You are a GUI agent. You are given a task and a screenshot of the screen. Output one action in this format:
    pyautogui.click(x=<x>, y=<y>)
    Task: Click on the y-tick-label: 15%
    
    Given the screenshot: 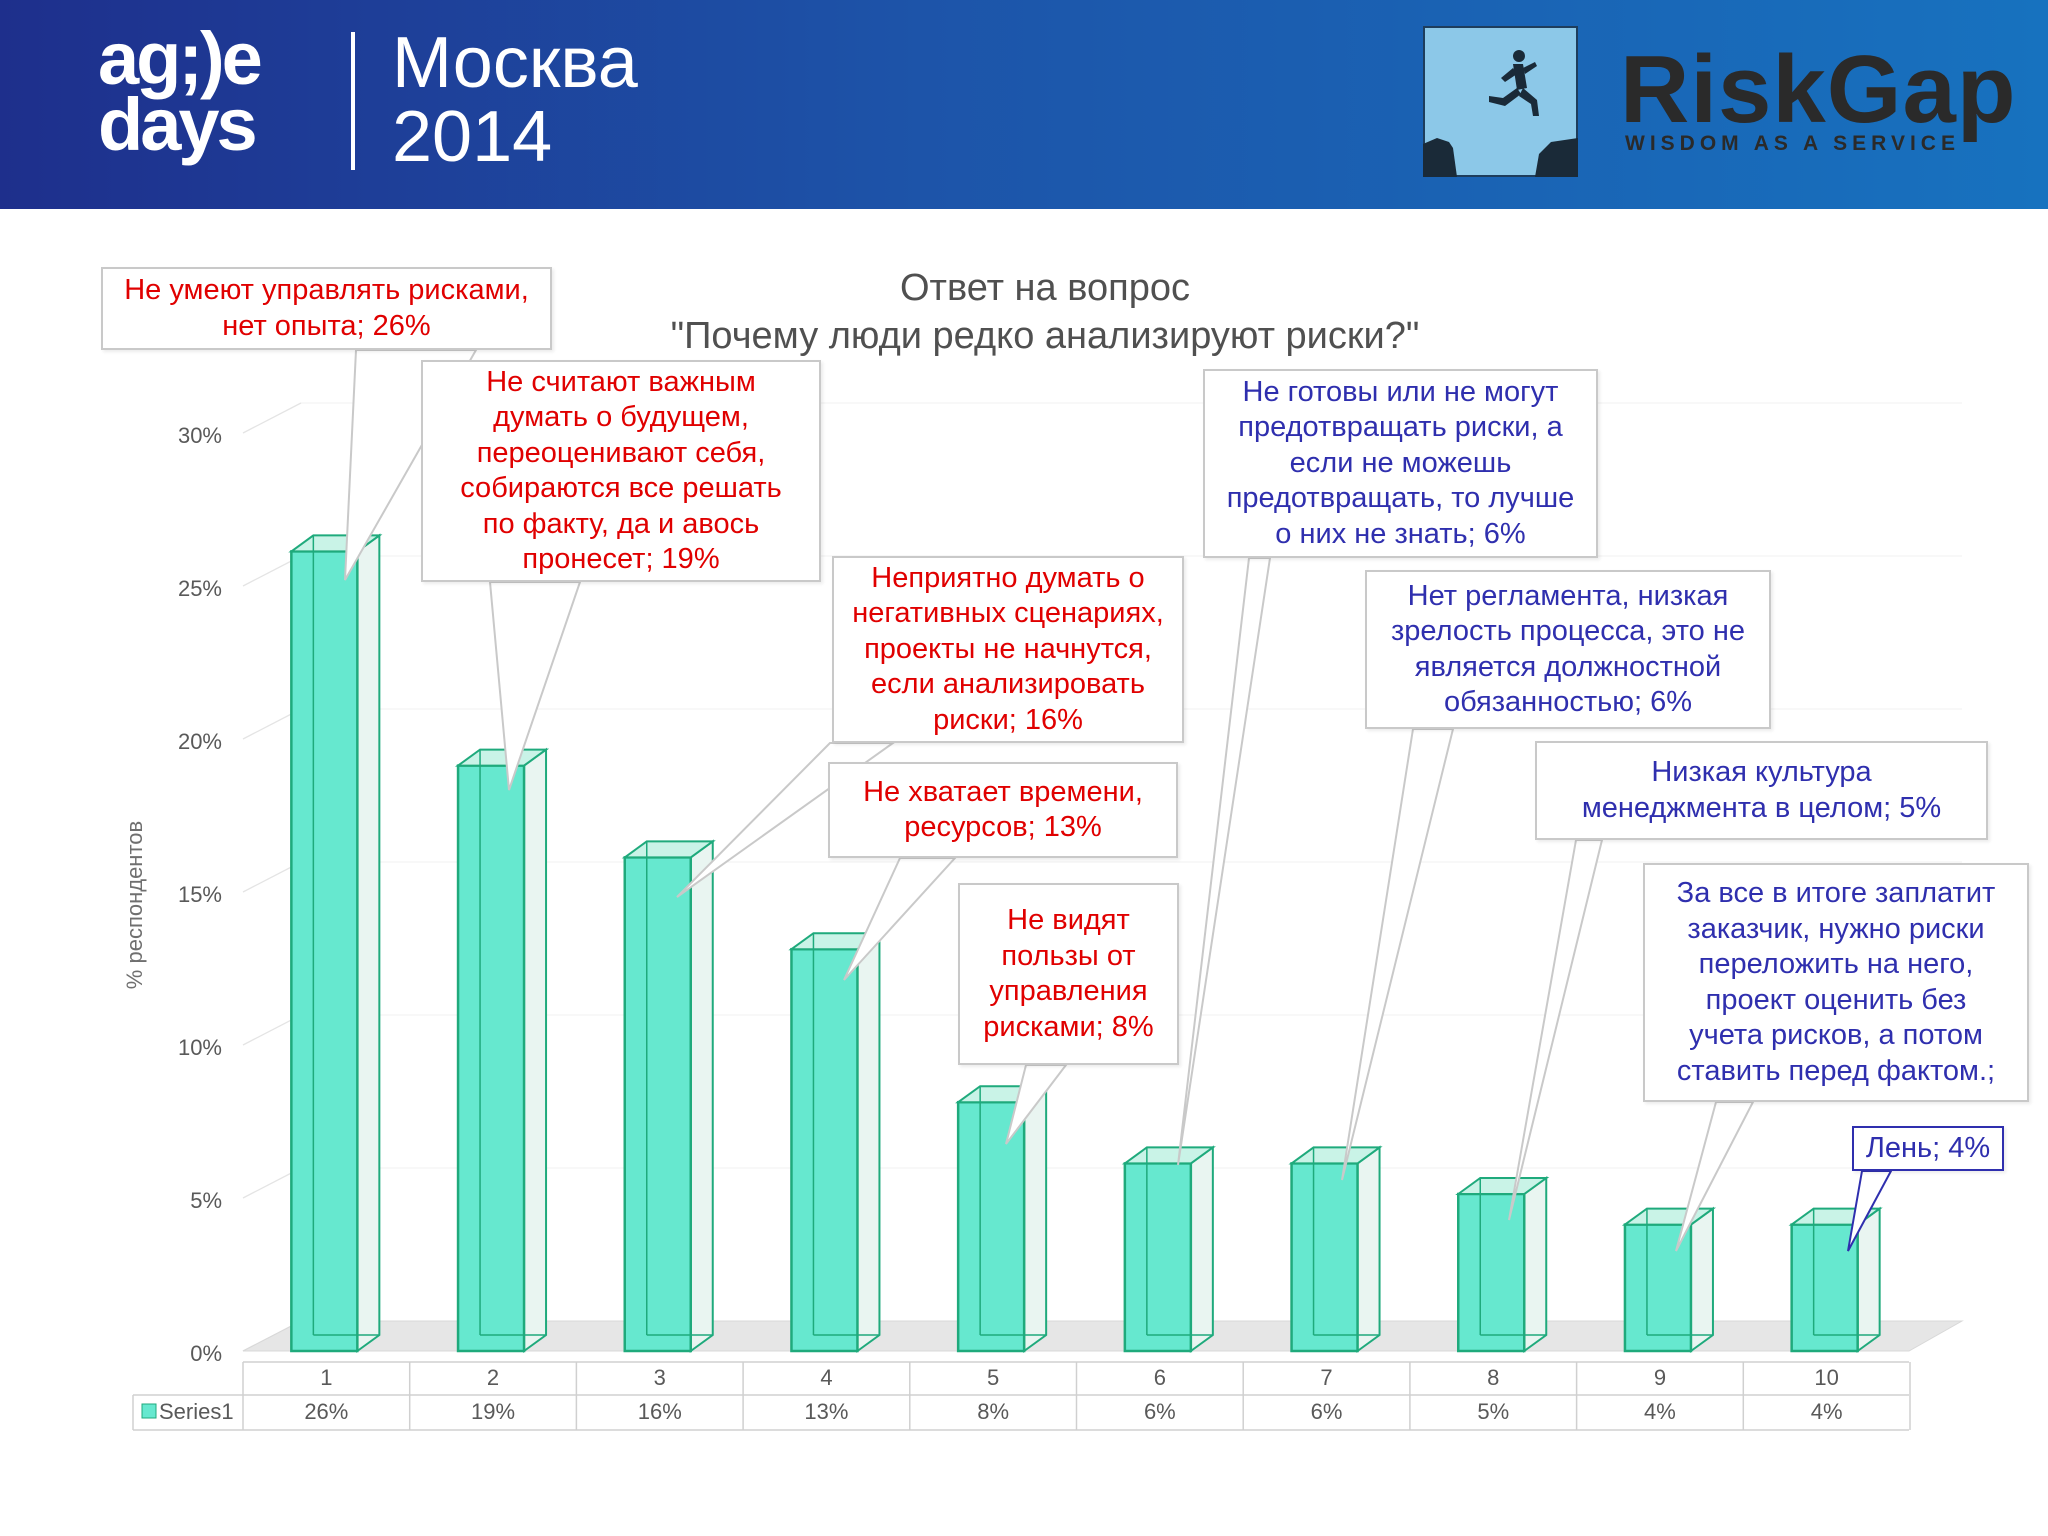 What is the action you would take?
    pyautogui.click(x=200, y=894)
    